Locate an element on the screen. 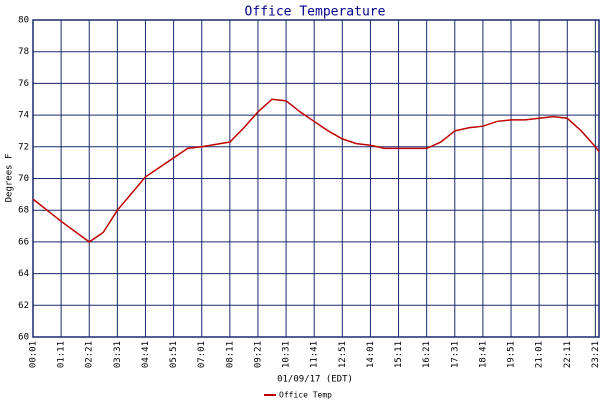 This screenshot has height=400, width=600. x-tick-label: 18:41 is located at coordinates (483, 354).